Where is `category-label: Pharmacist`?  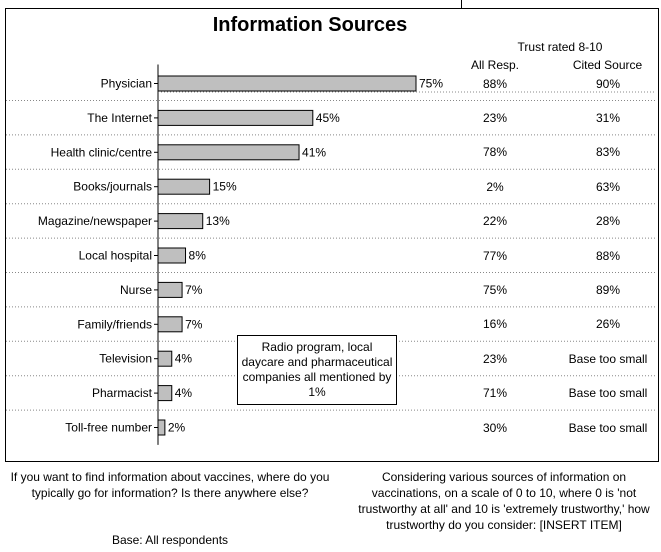
category-label: Pharmacist is located at coordinates (122, 393).